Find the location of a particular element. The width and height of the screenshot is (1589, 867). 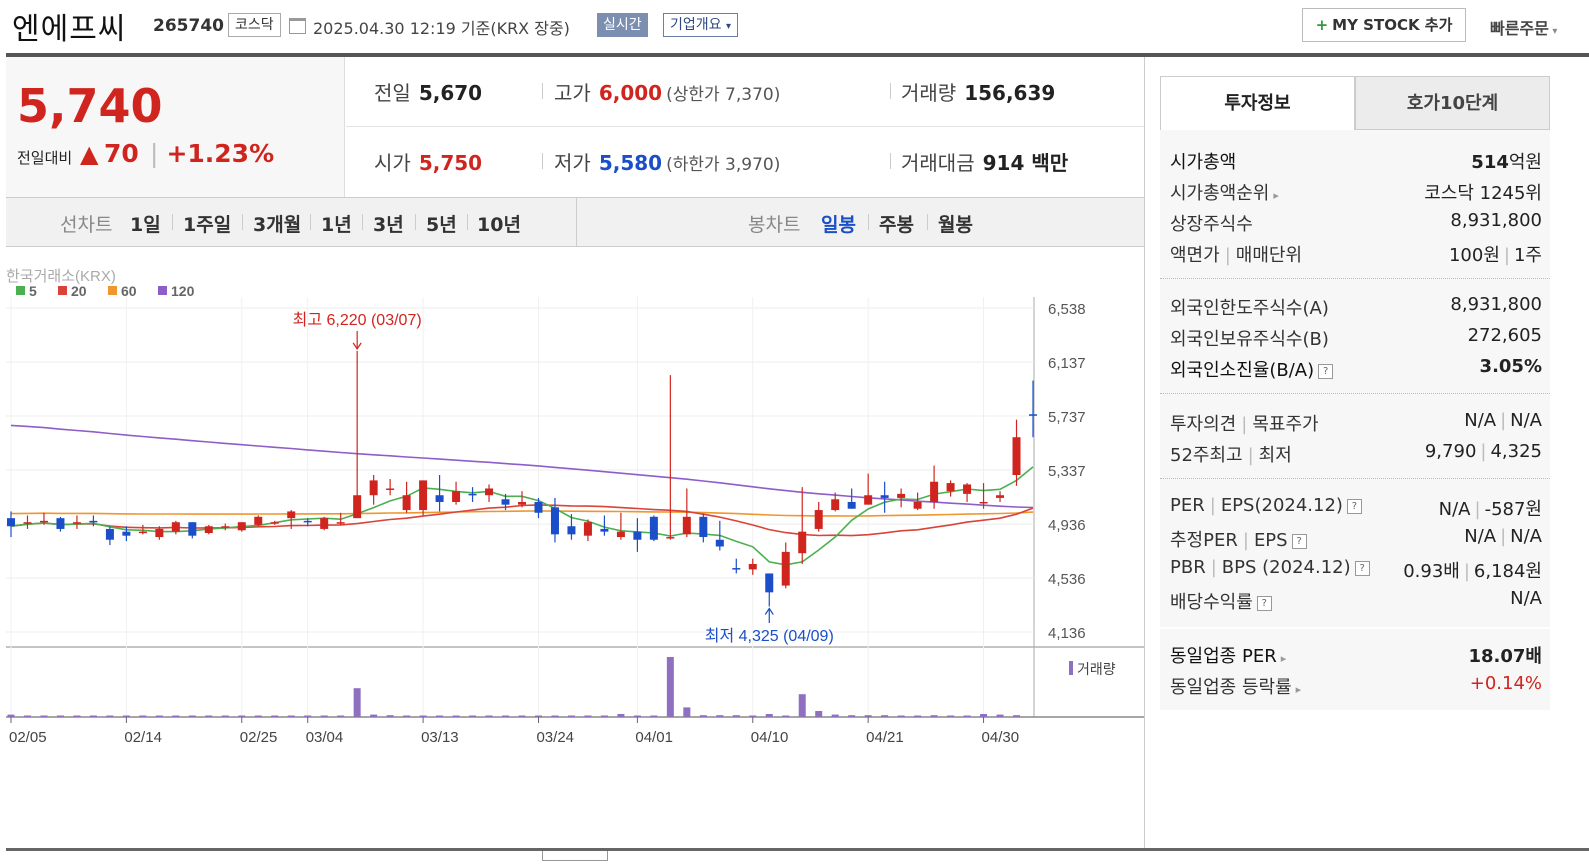

line-chart-periods: 선차트 1일 1주일 3개월 1년 3년 5년 10년 is located at coordinates (291, 222).